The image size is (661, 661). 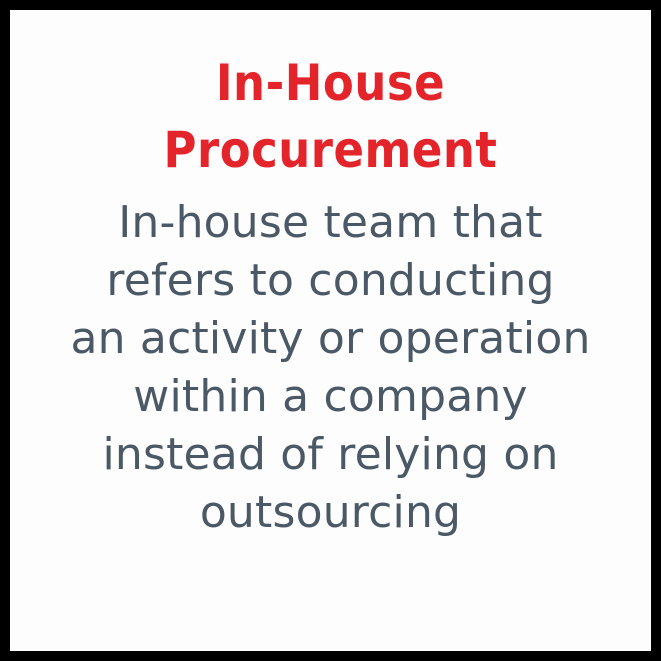 What do you see at coordinates (330, 150) in the screenshot?
I see `title-line-2: Procurement` at bounding box center [330, 150].